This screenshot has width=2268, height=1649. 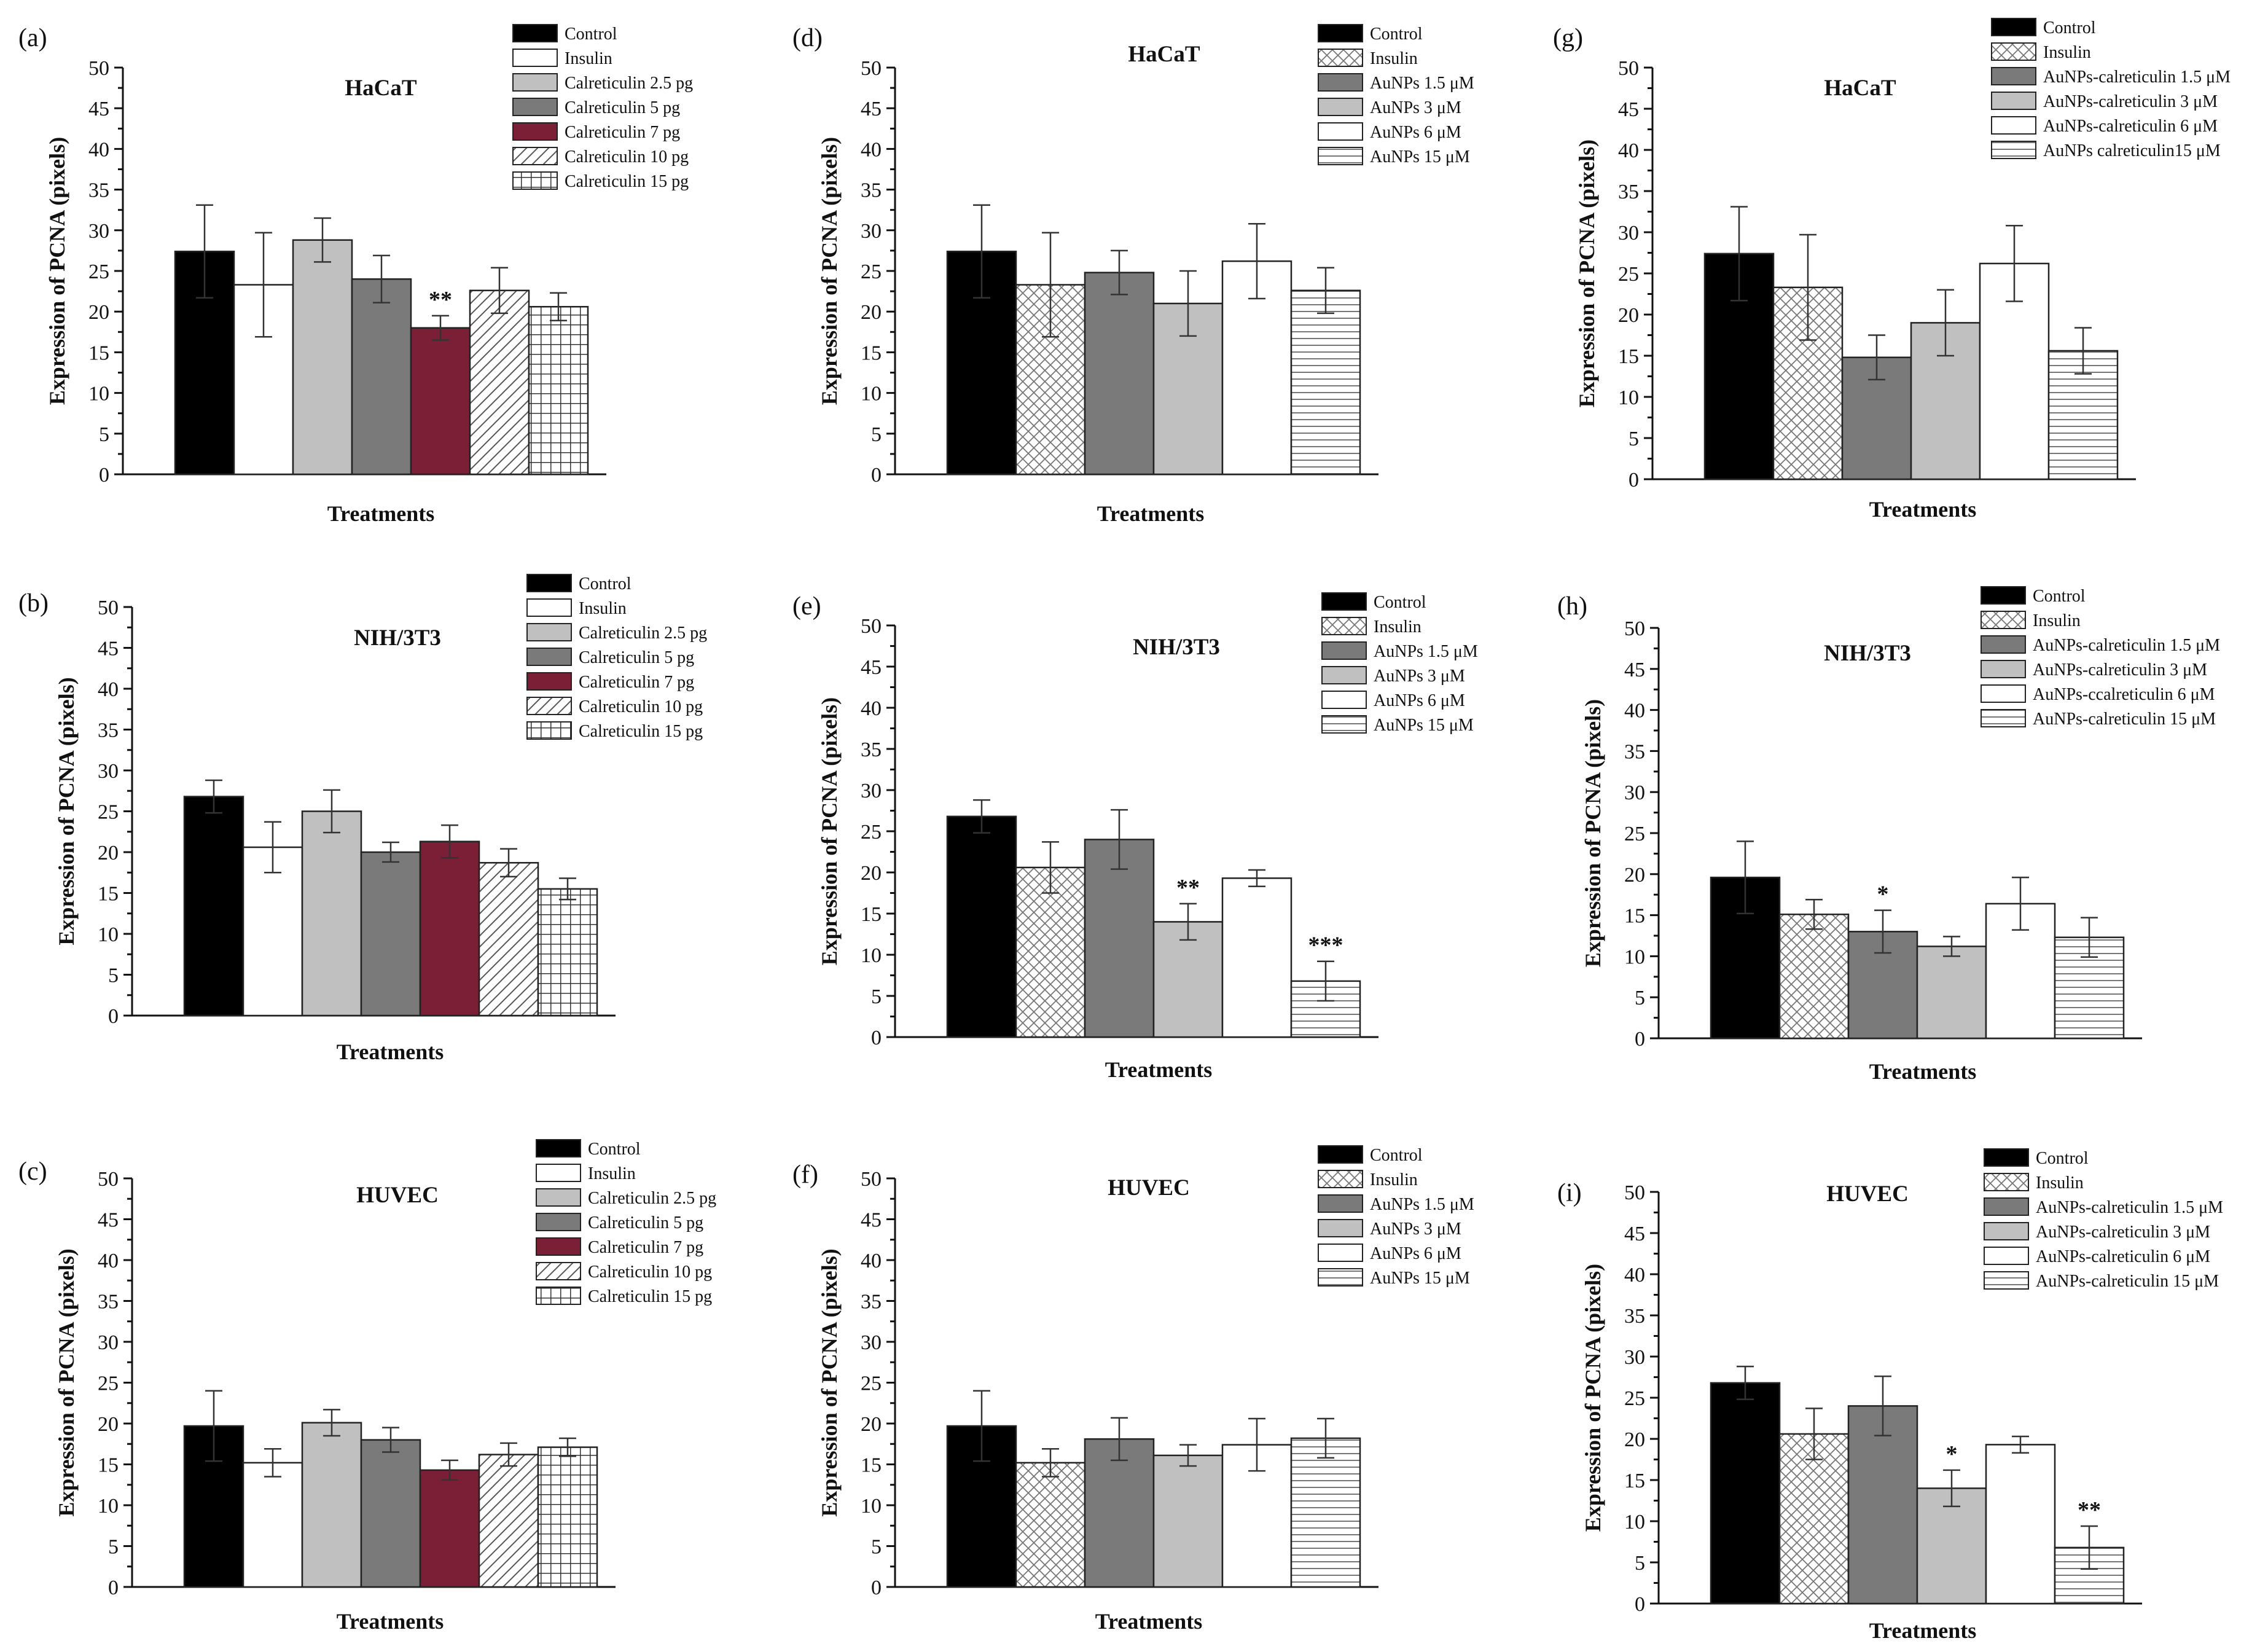 I want to click on legend-entry: AuNPs 15 μM, so click(x=1420, y=156).